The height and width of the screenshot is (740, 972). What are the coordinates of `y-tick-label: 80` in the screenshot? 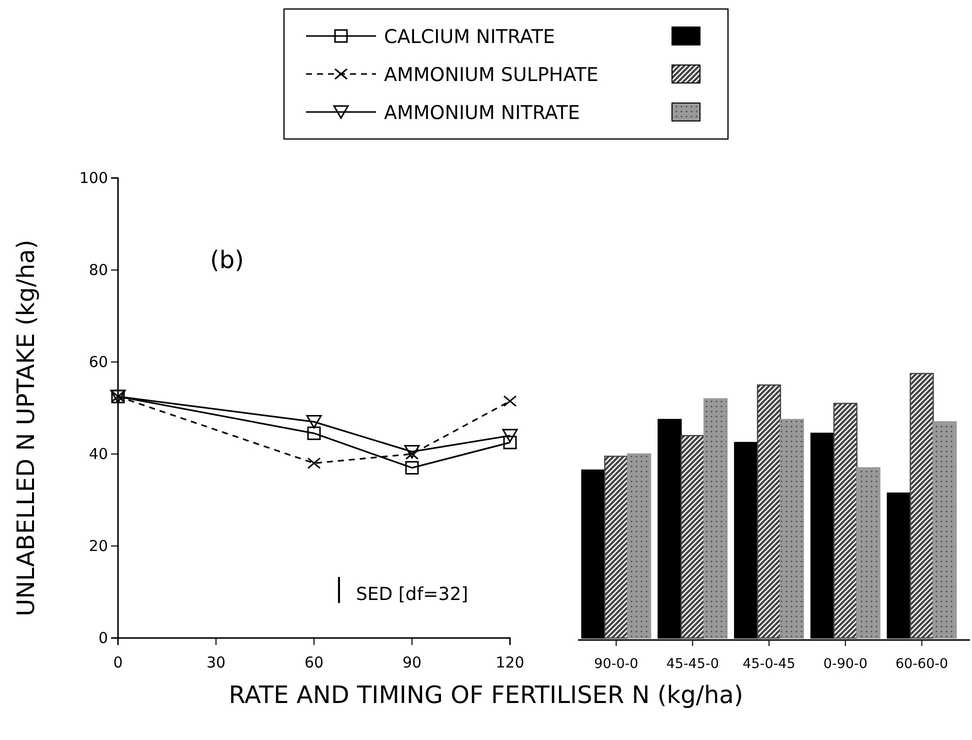 It's located at (98, 269).